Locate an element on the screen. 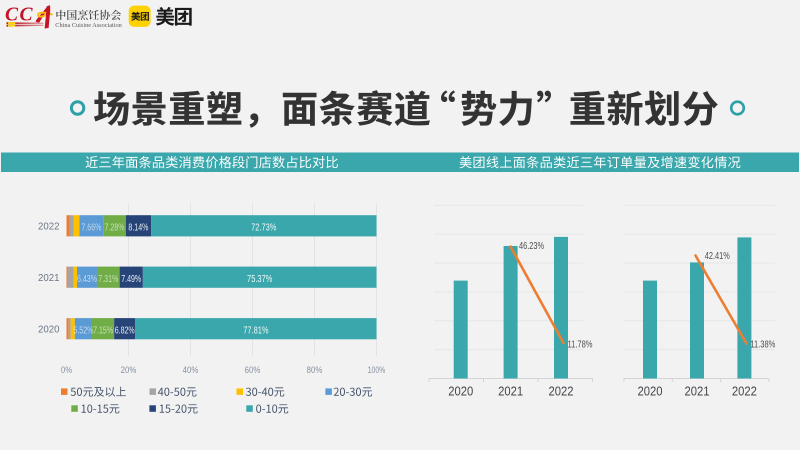 The height and width of the screenshot is (450, 800). svg-text: 7.15% is located at coordinates (103, 331).